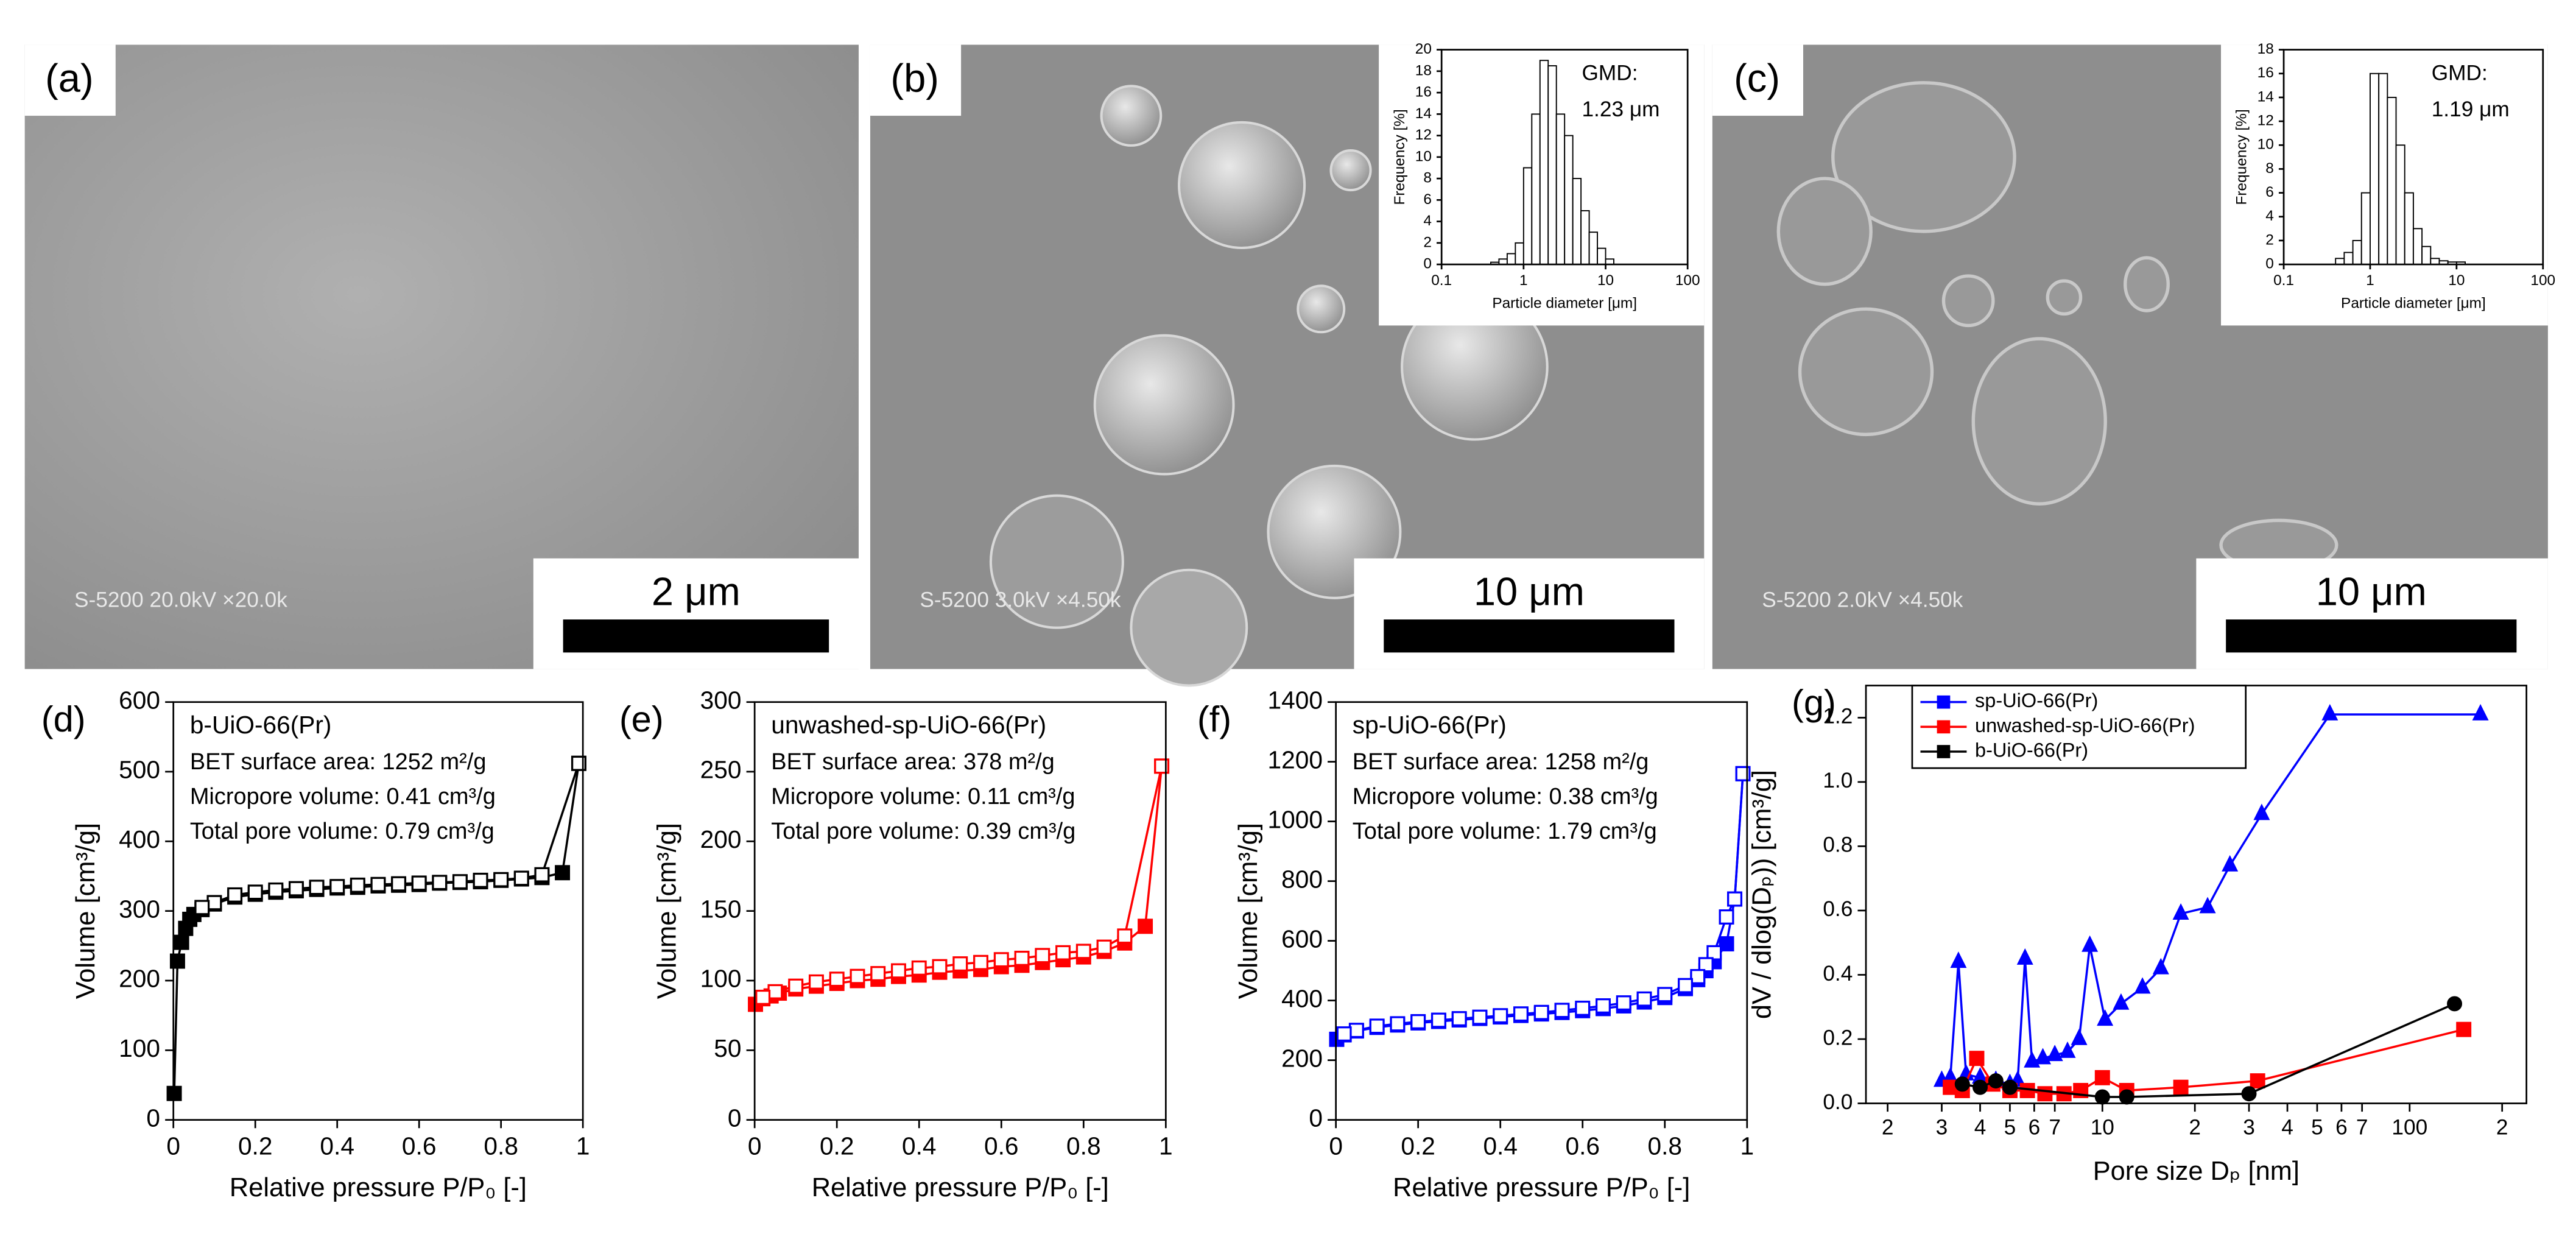 This screenshot has width=2576, height=1234. What do you see at coordinates (1423, 135) in the screenshot?
I see `y-tick-label: 12` at bounding box center [1423, 135].